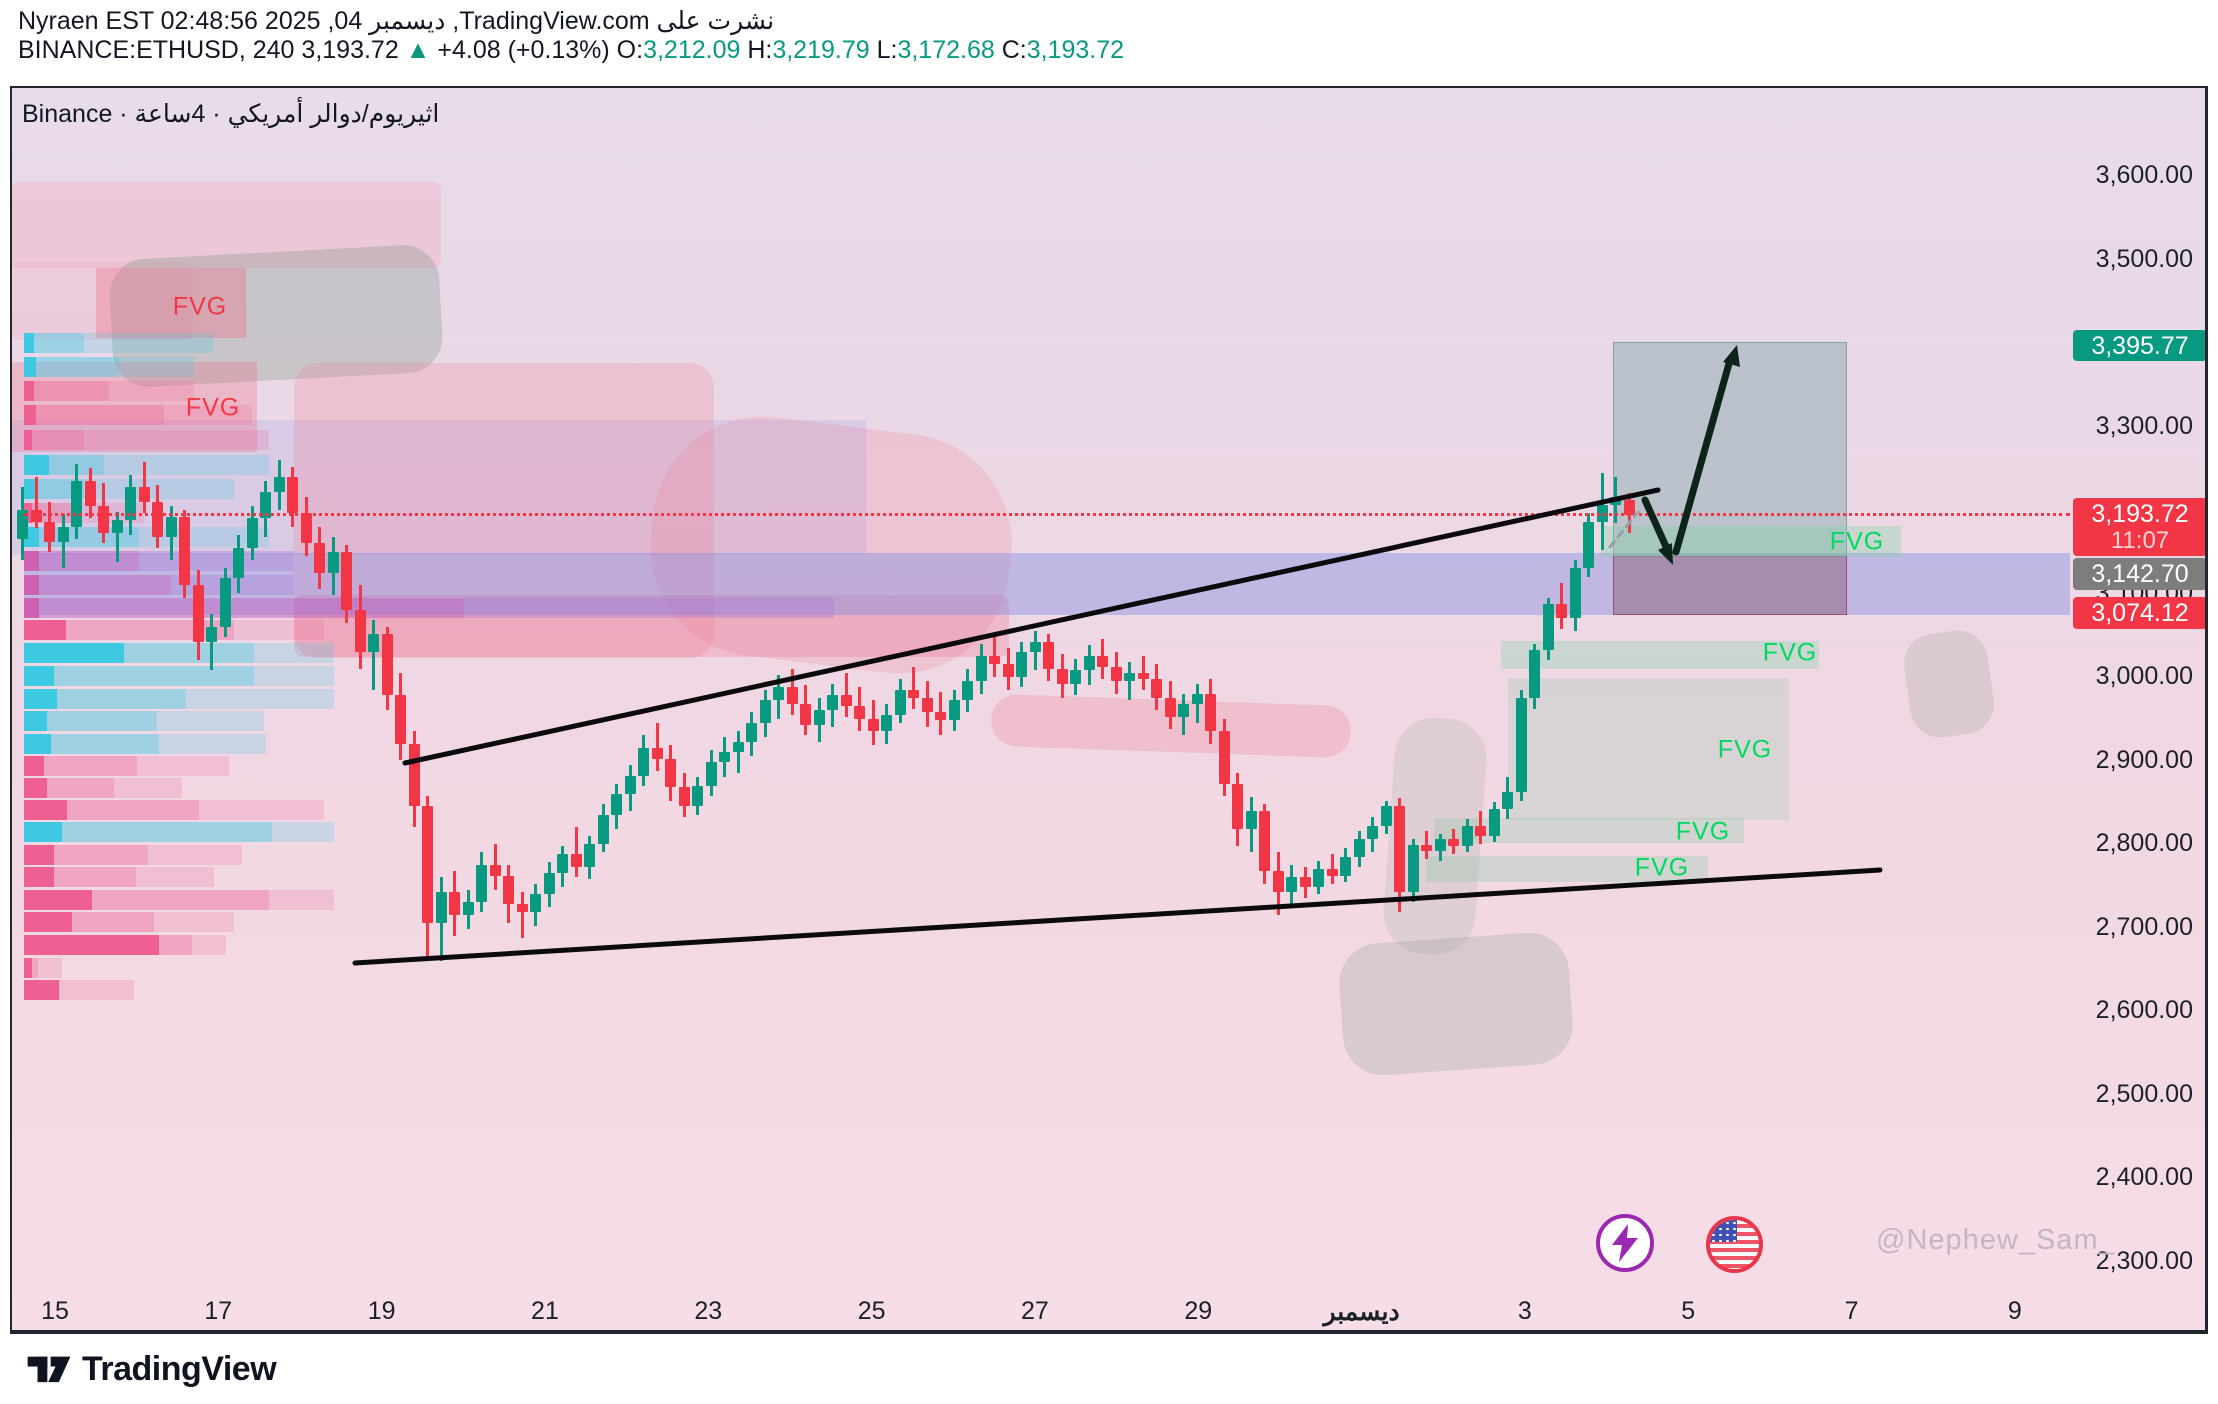 The width and height of the screenshot is (2218, 1404). I want to click on time-axis-label: 7, so click(1851, 1311).